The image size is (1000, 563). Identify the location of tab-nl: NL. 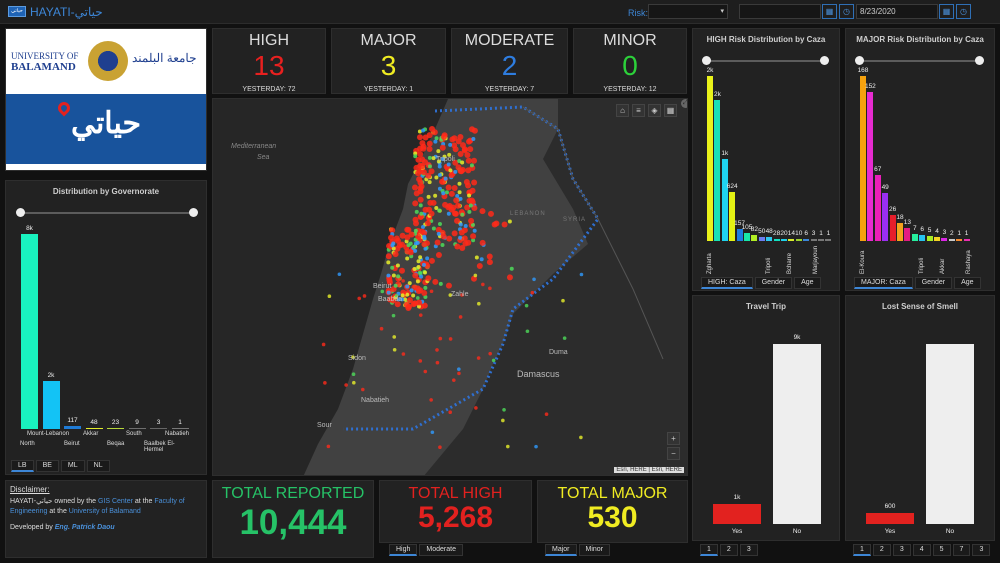
(98, 466).